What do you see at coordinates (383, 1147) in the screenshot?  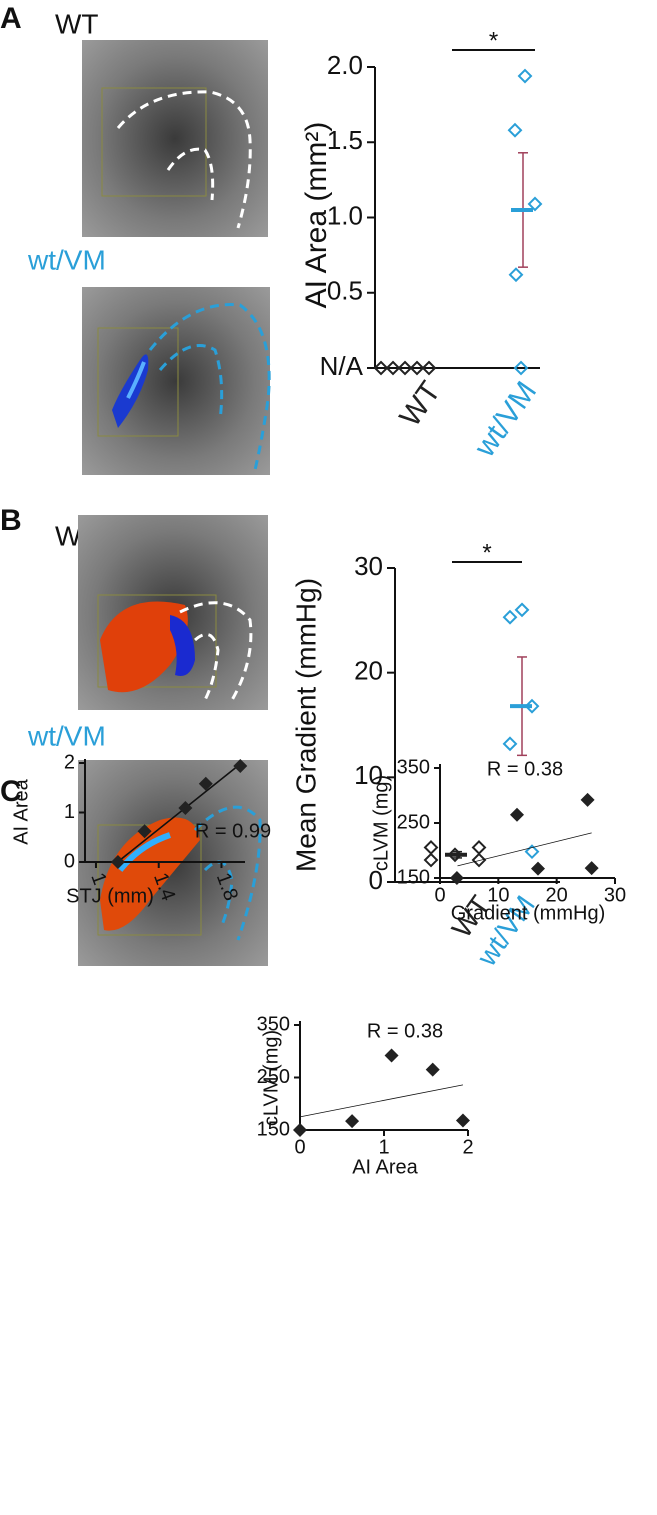 I see `x-tick-label: 1` at bounding box center [383, 1147].